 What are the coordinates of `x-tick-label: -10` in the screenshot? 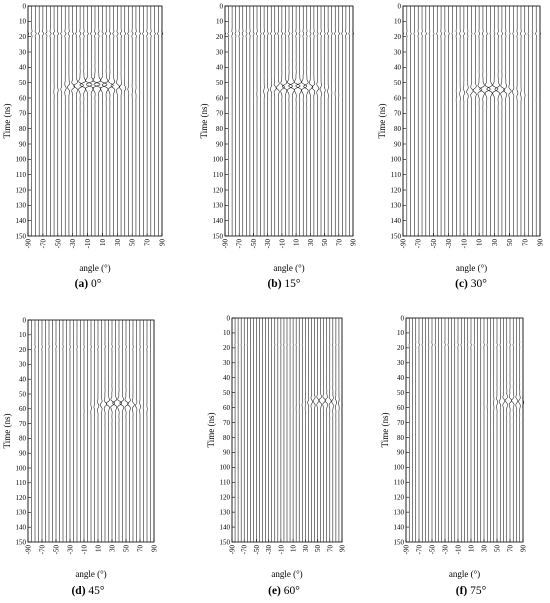 It's located at (85, 550).